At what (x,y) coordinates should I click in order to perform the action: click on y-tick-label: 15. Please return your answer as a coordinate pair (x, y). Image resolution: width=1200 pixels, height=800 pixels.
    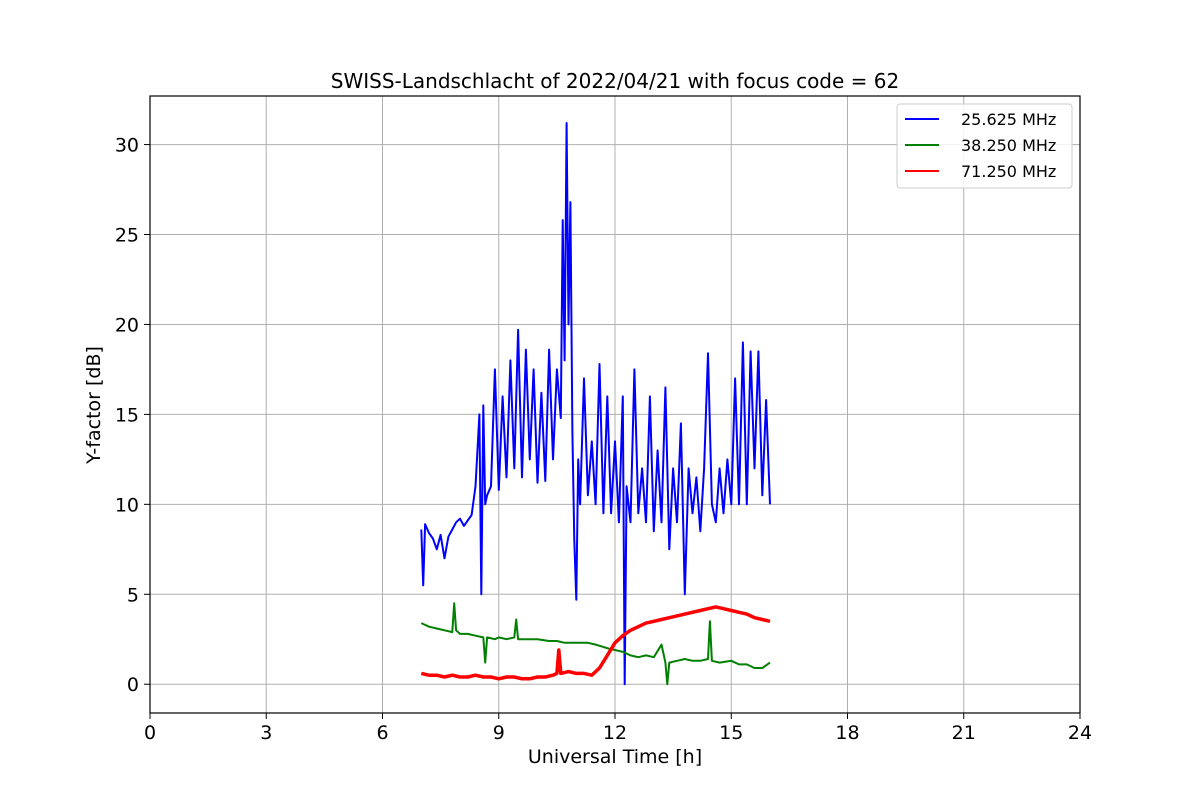
    Looking at the image, I should click on (127, 415).